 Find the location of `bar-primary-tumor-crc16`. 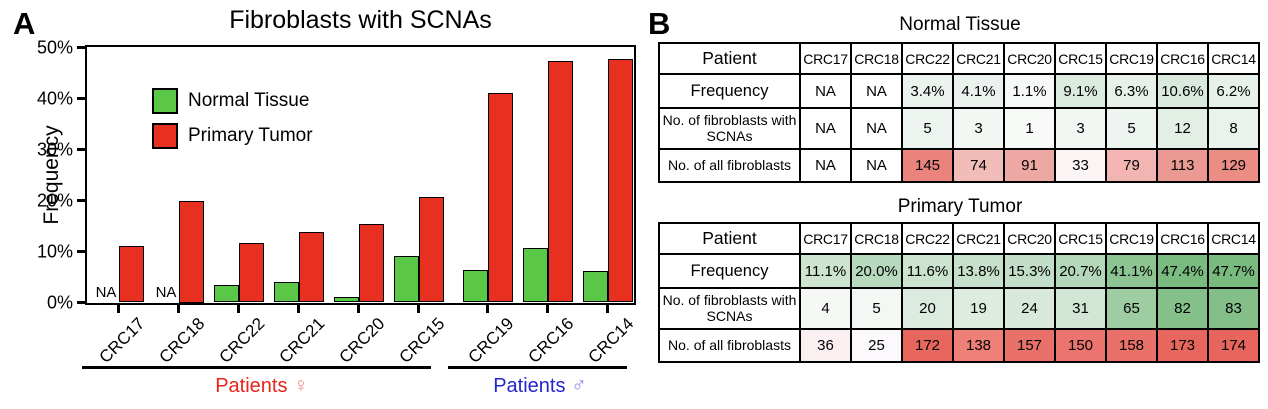

bar-primary-tumor-crc16 is located at coordinates (560, 181).